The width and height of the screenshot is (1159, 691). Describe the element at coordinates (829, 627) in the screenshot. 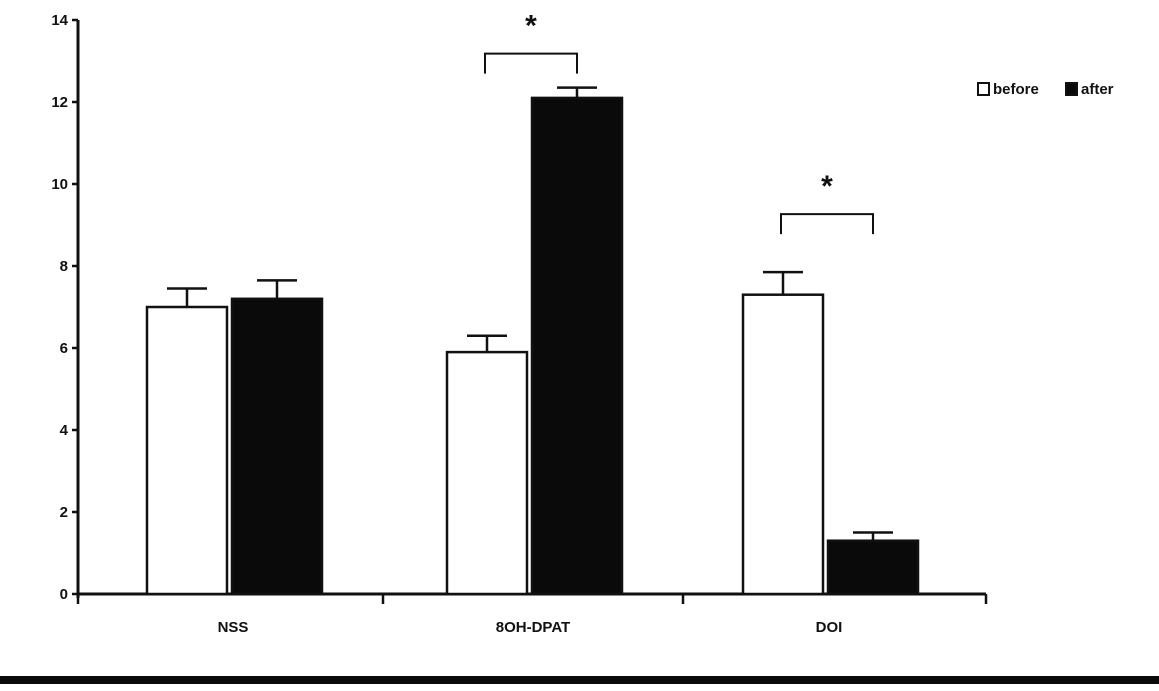

I see `category-label: DOI` at that location.